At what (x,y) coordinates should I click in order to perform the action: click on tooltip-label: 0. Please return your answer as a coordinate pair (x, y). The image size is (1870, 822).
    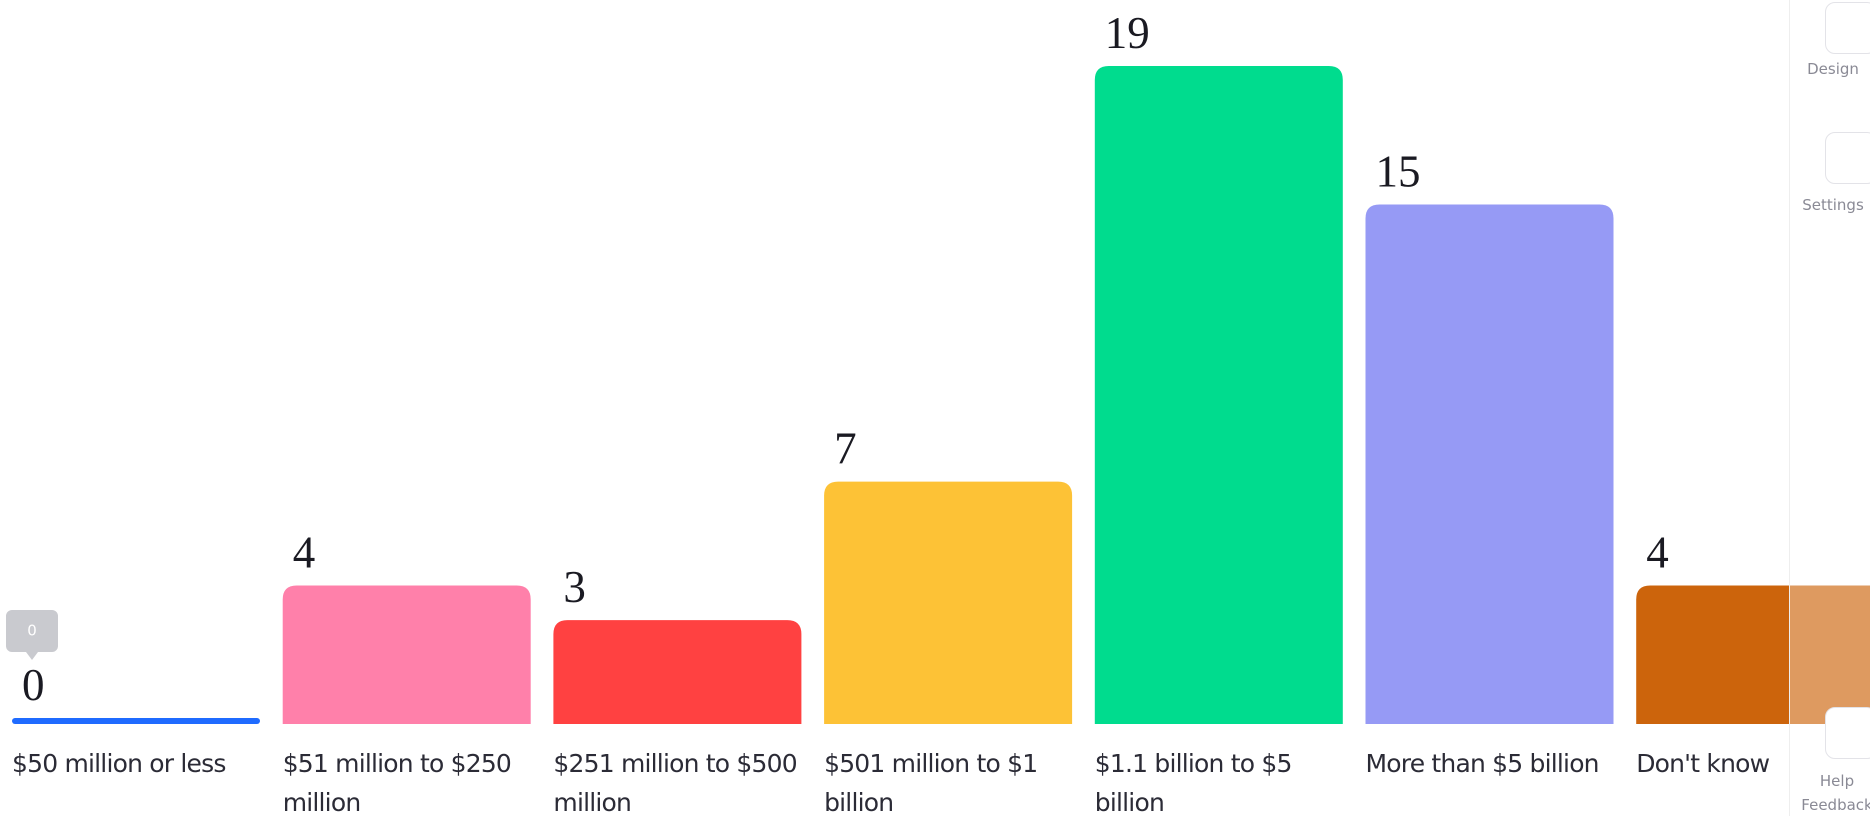
    Looking at the image, I should click on (32, 631).